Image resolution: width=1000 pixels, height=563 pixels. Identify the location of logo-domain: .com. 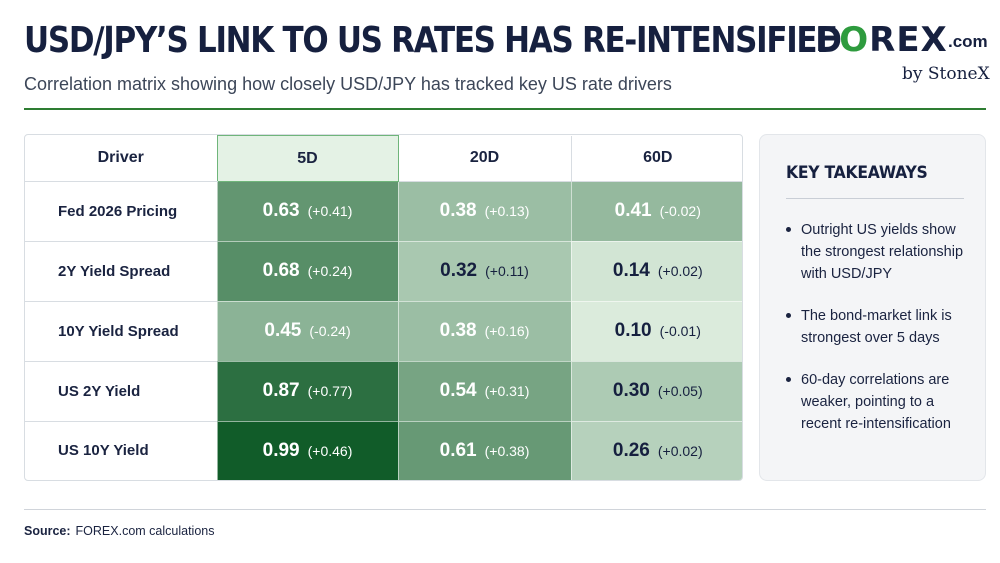
(968, 41).